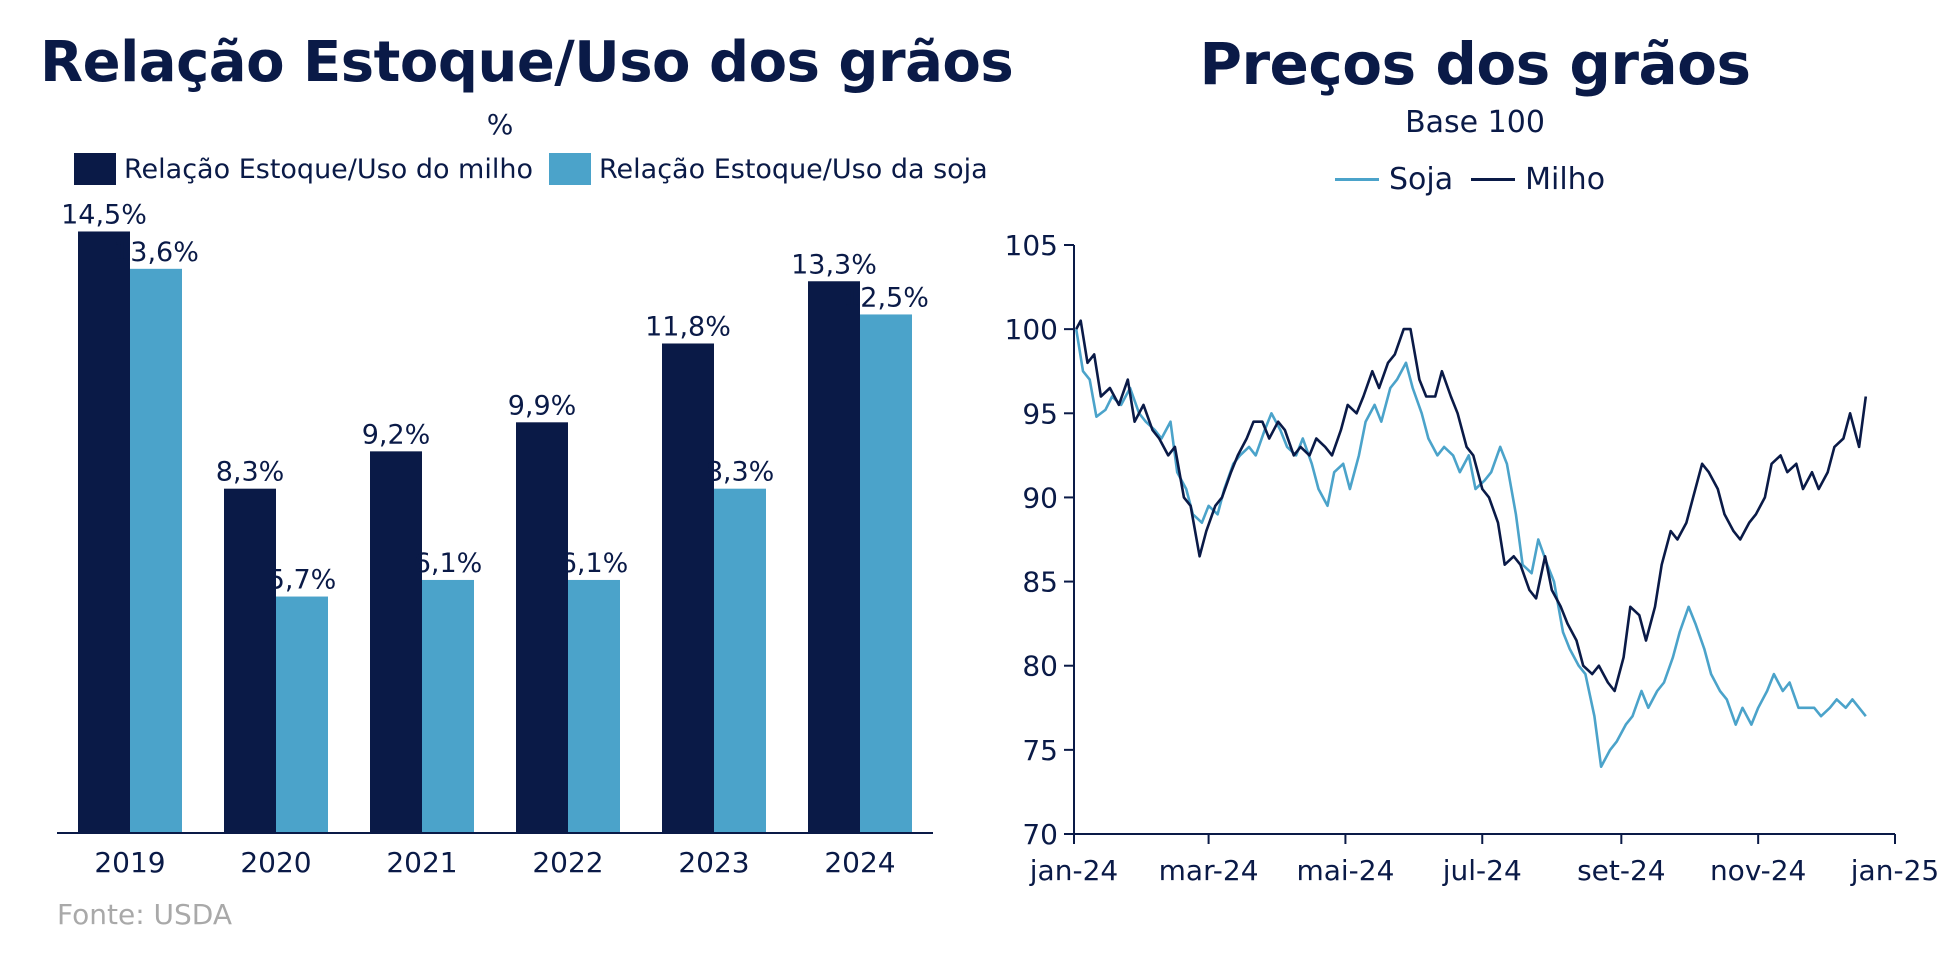  Describe the element at coordinates (542, 405) in the screenshot. I see `bar-label-milho-2022: 9,9%` at that location.